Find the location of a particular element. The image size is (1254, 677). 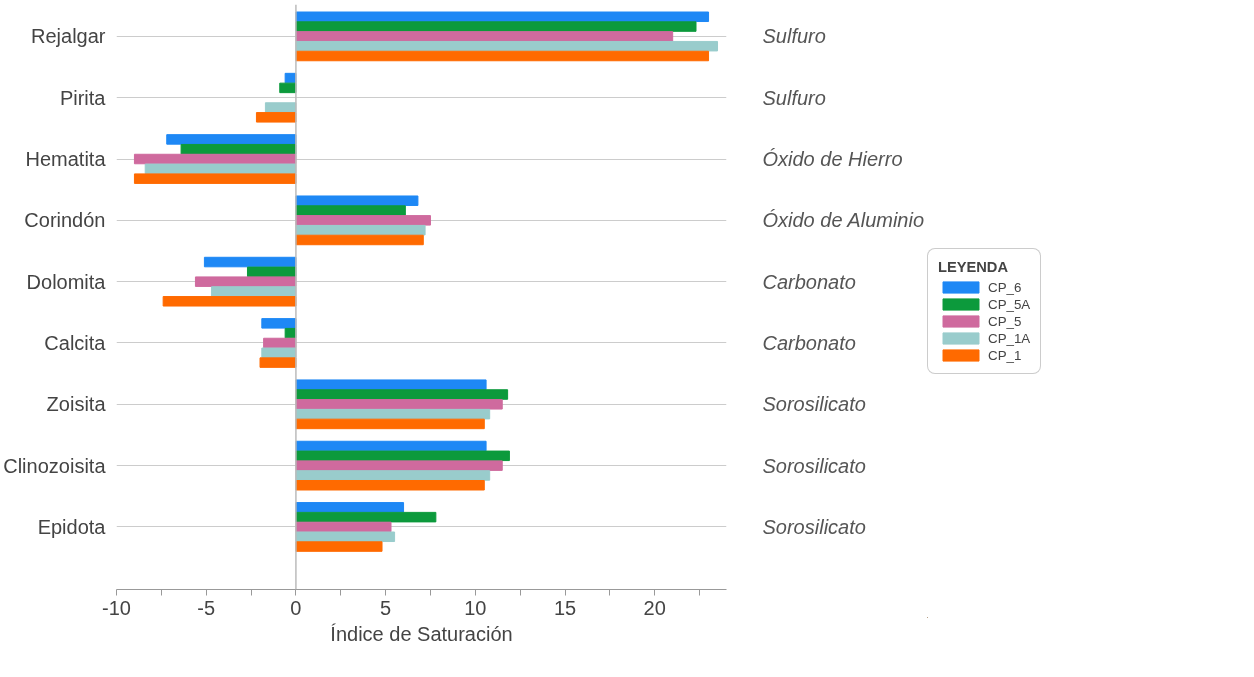

x-axis-title: Índice de Saturación is located at coordinates (421, 633).